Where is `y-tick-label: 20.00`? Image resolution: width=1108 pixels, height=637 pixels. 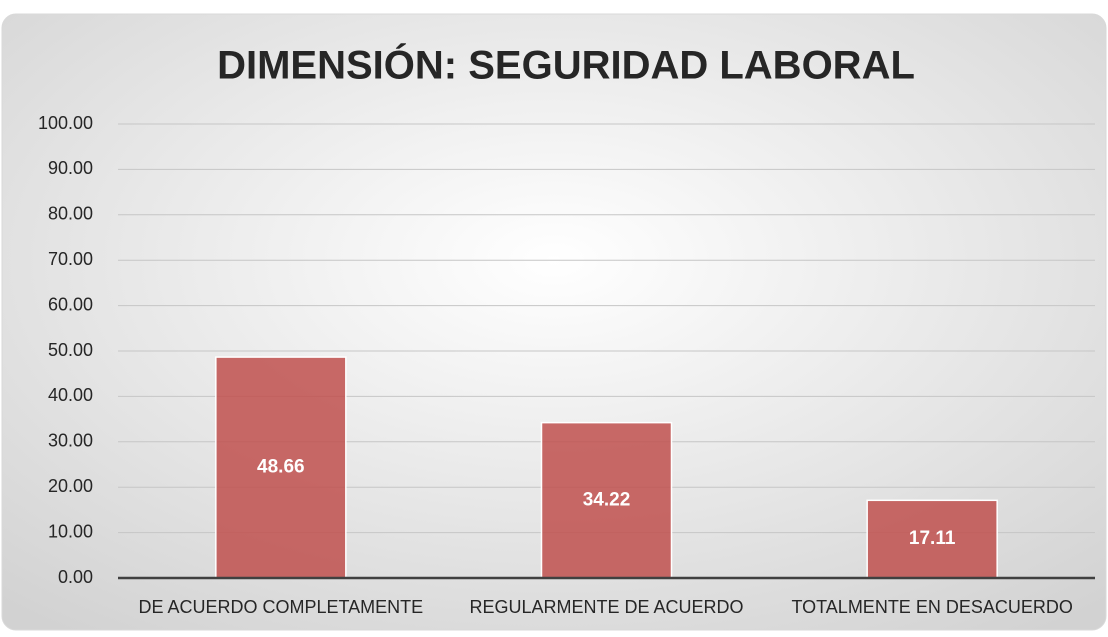 y-tick-label: 20.00 is located at coordinates (70, 486).